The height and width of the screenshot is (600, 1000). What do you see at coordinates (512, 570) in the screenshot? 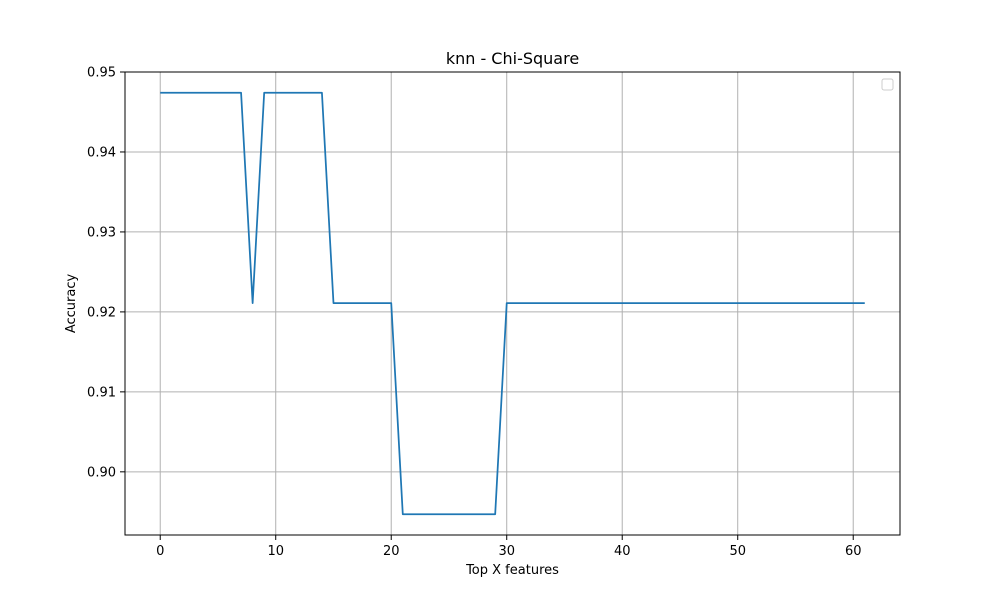
I see `x-axis-label: Top X features` at bounding box center [512, 570].